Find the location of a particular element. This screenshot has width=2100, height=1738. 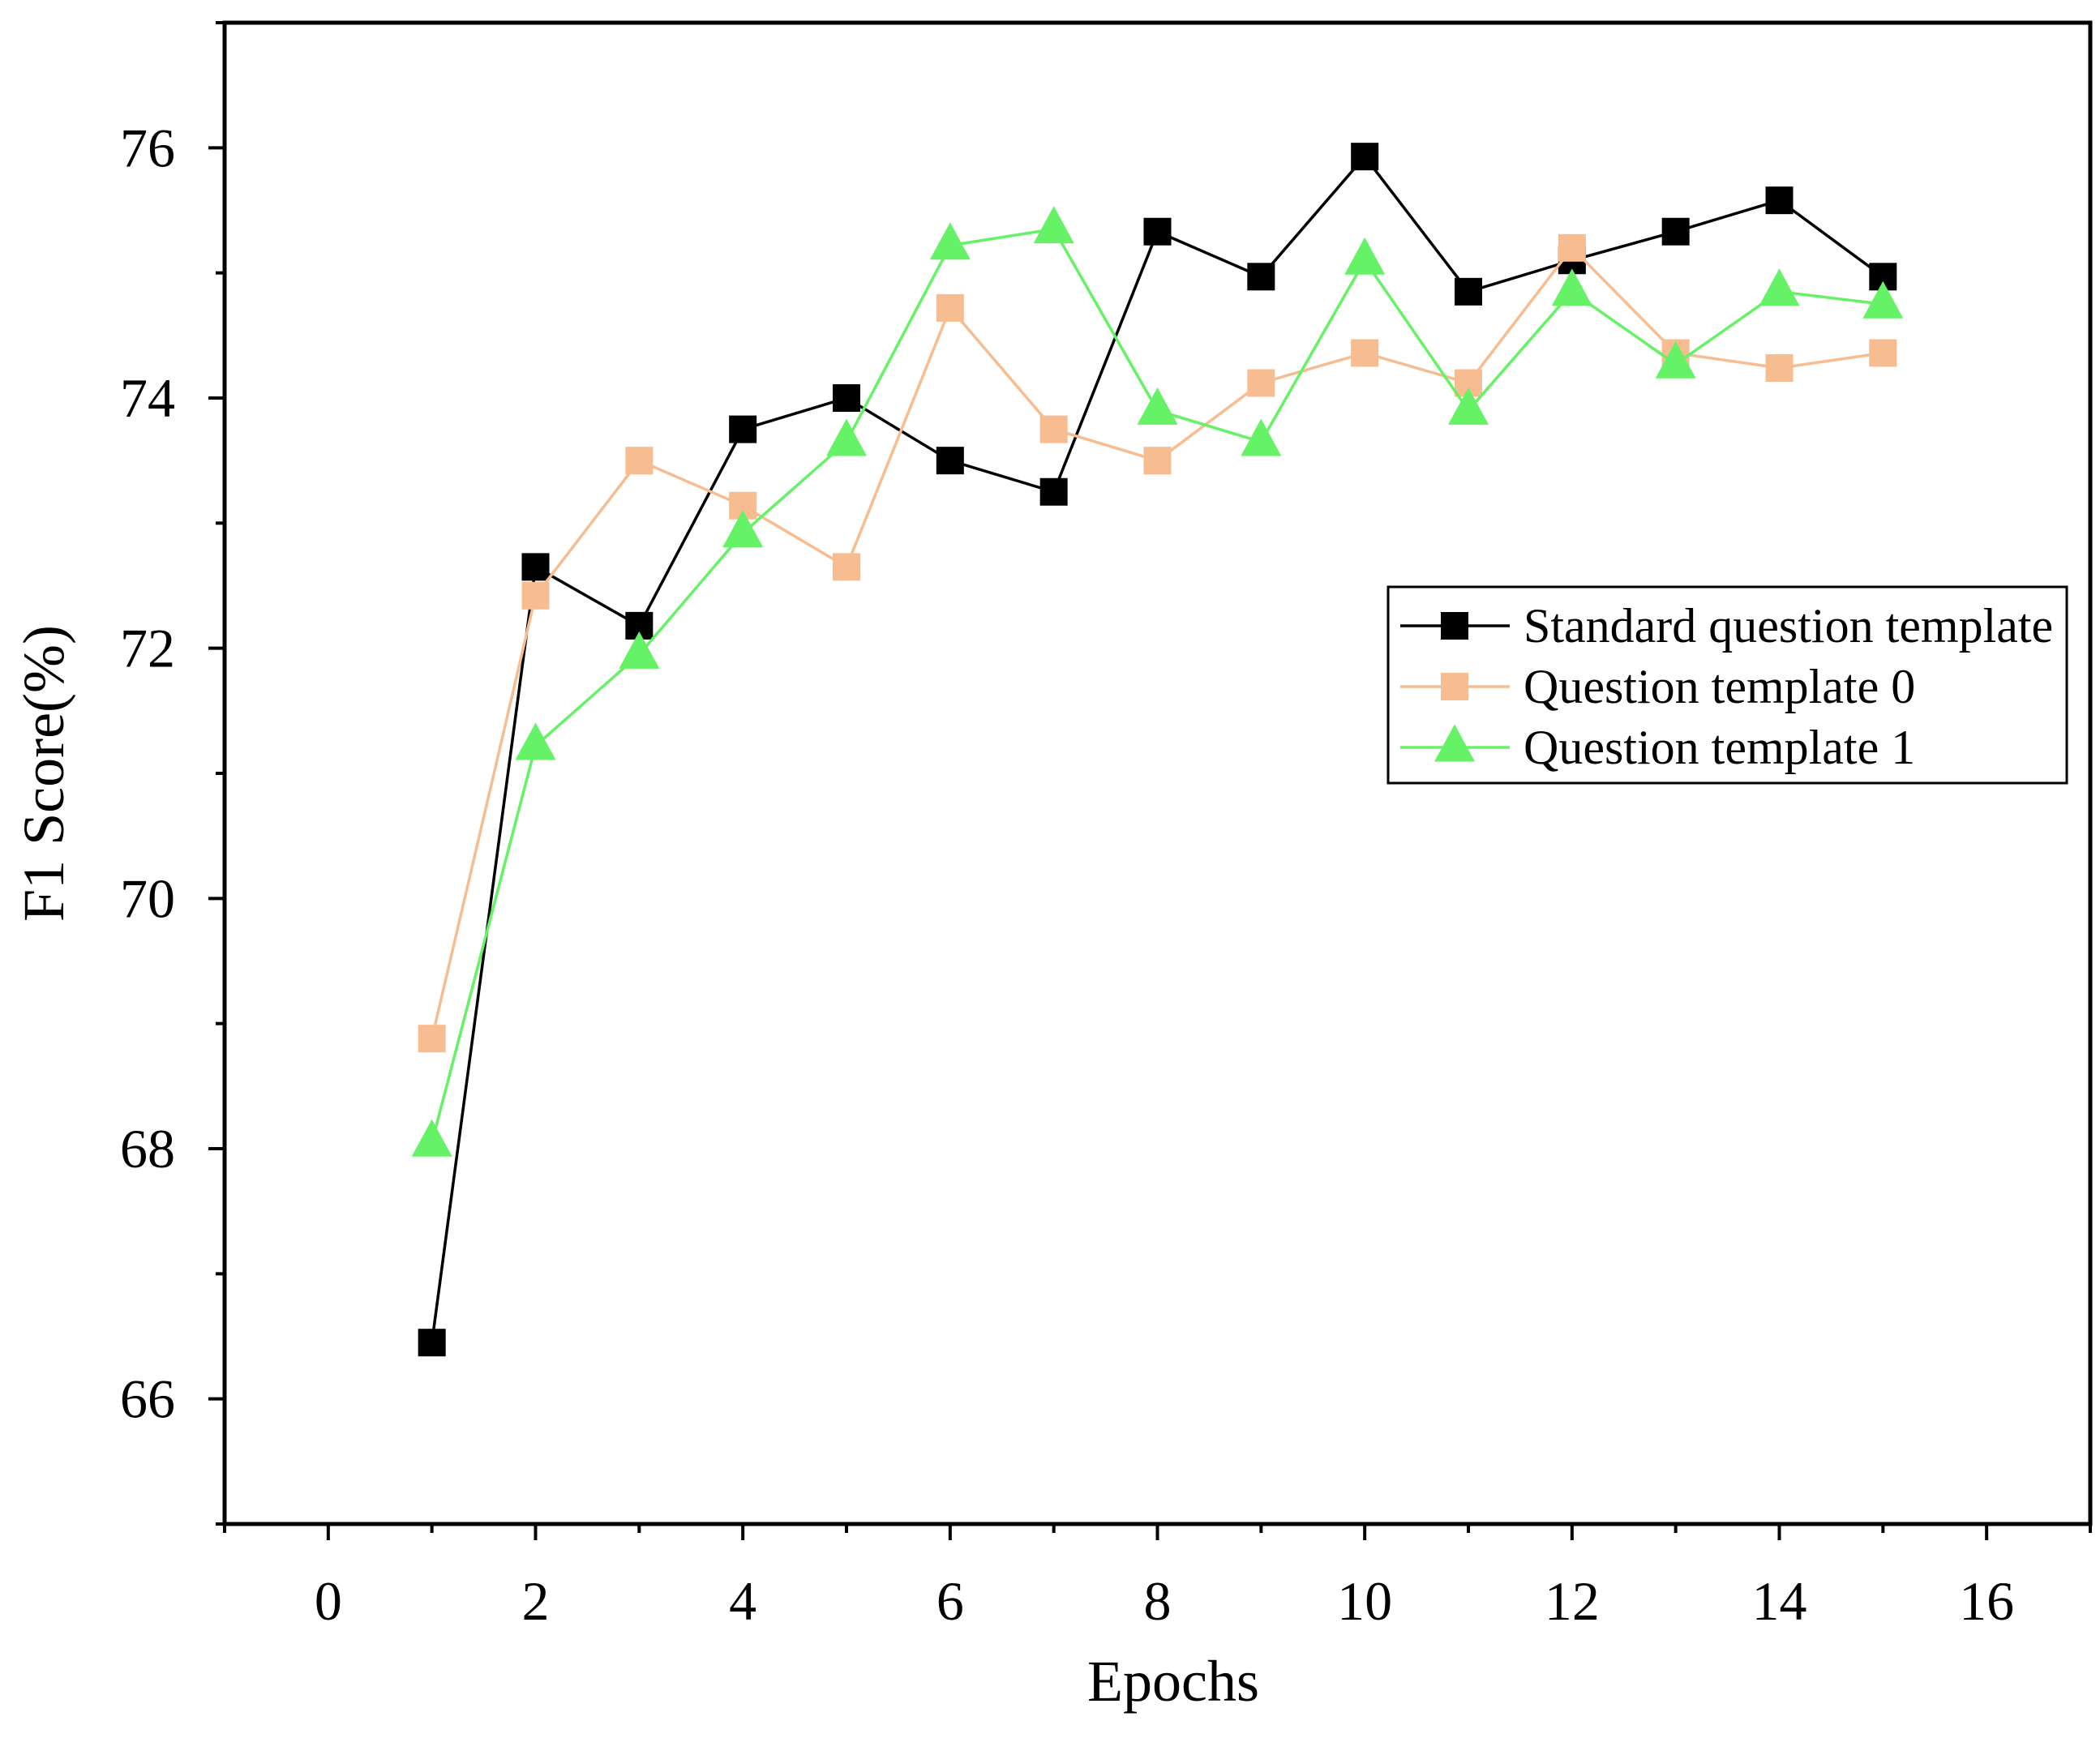

x-tick-label-12: 12 is located at coordinates (1573, 1601).